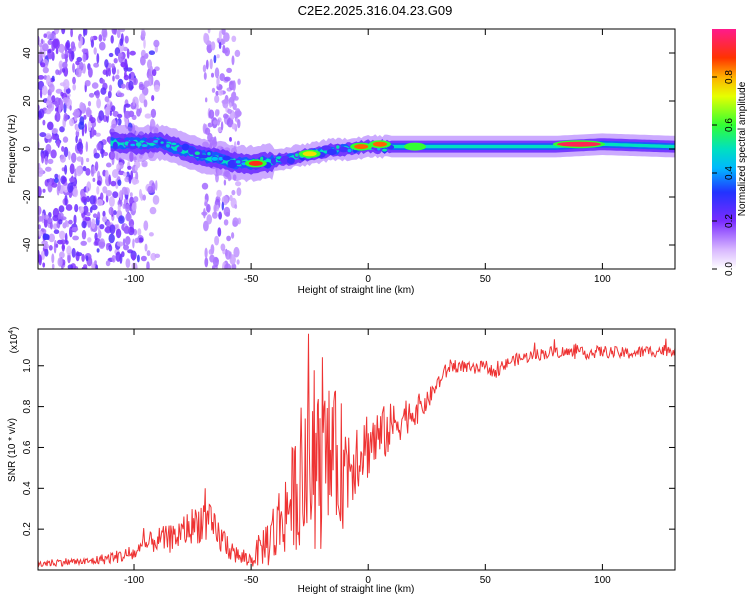  Describe the element at coordinates (27, 244) in the screenshot. I see `spectrogram-y-tick-label: -40` at that location.